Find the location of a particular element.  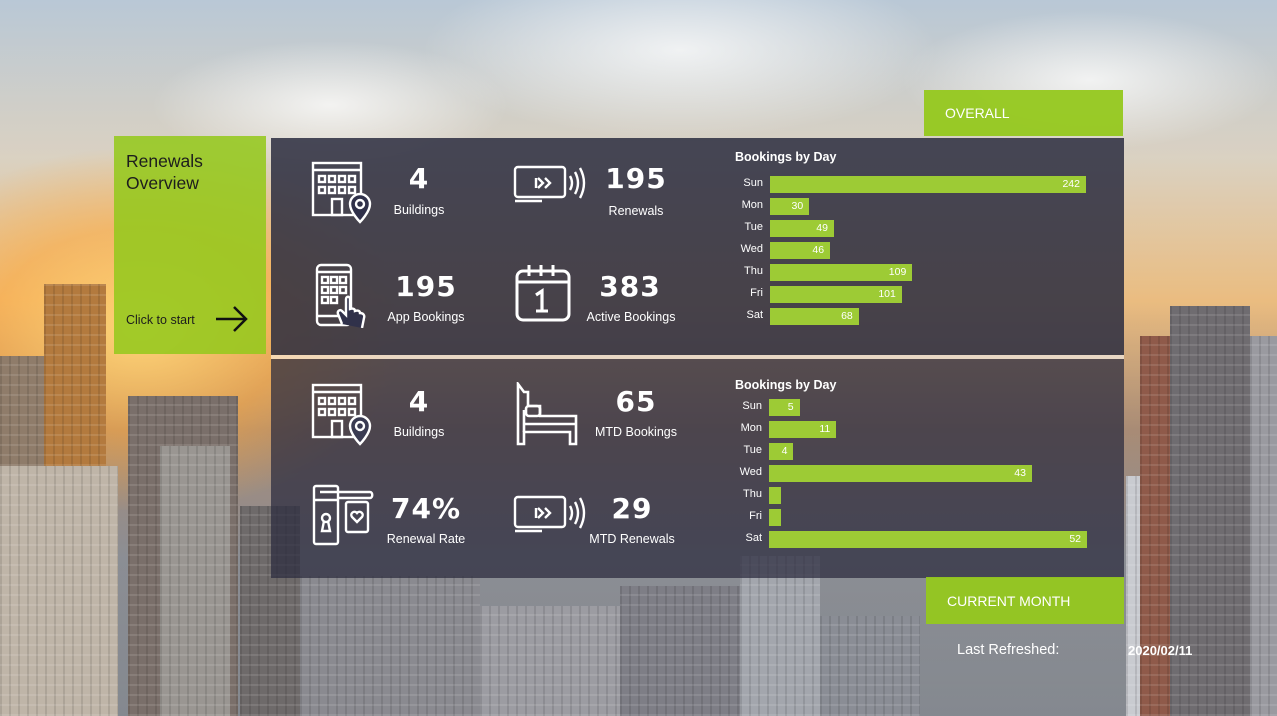

chart-bar: 109 is located at coordinates (841, 272).